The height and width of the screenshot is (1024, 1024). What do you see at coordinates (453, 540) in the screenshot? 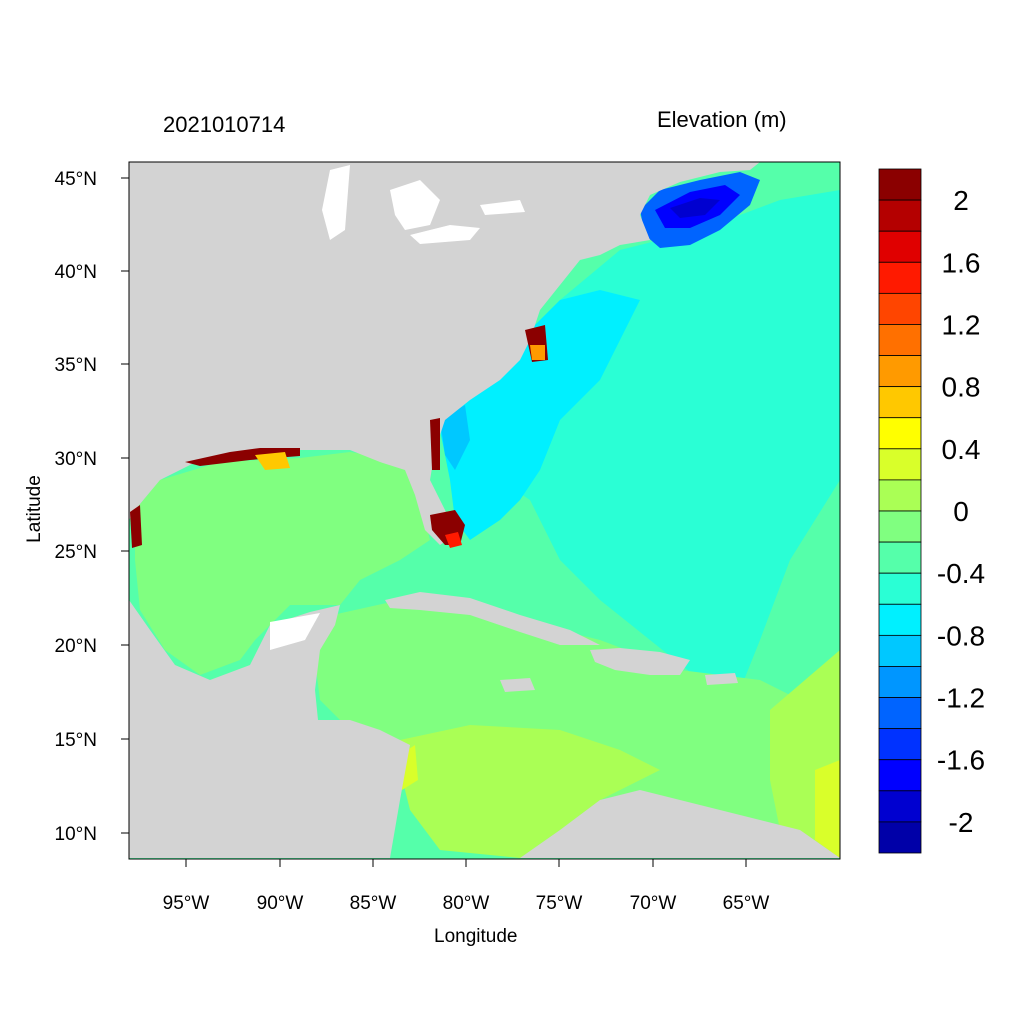
I see `florida-south-tip` at bounding box center [453, 540].